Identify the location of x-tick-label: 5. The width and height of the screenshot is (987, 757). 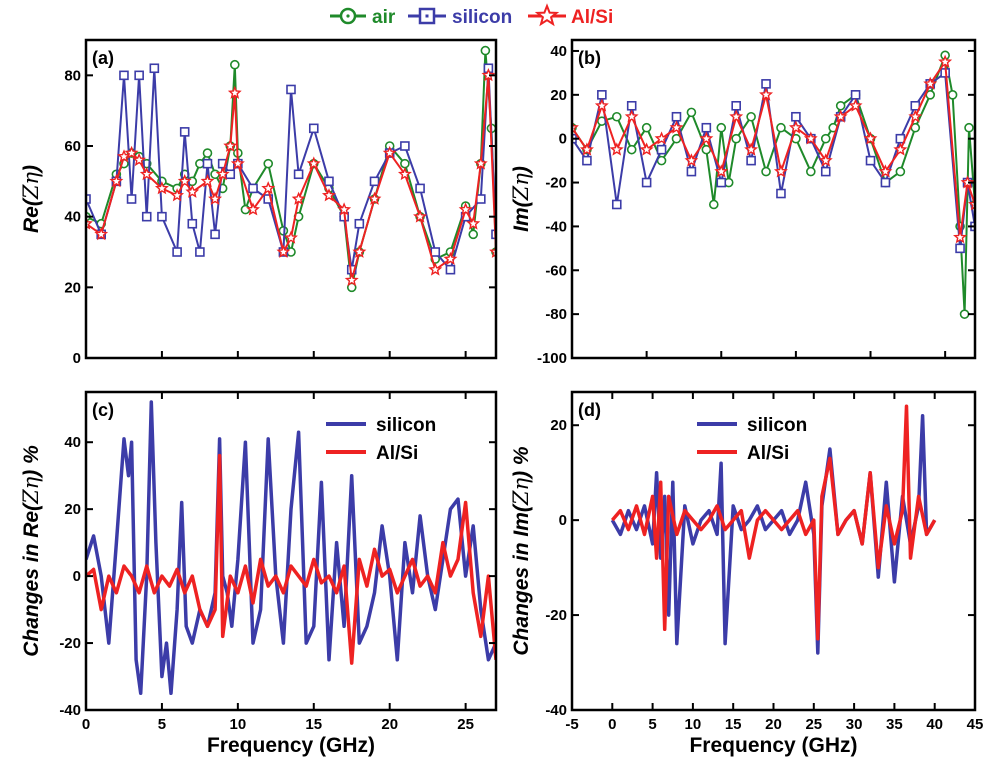
(652, 724).